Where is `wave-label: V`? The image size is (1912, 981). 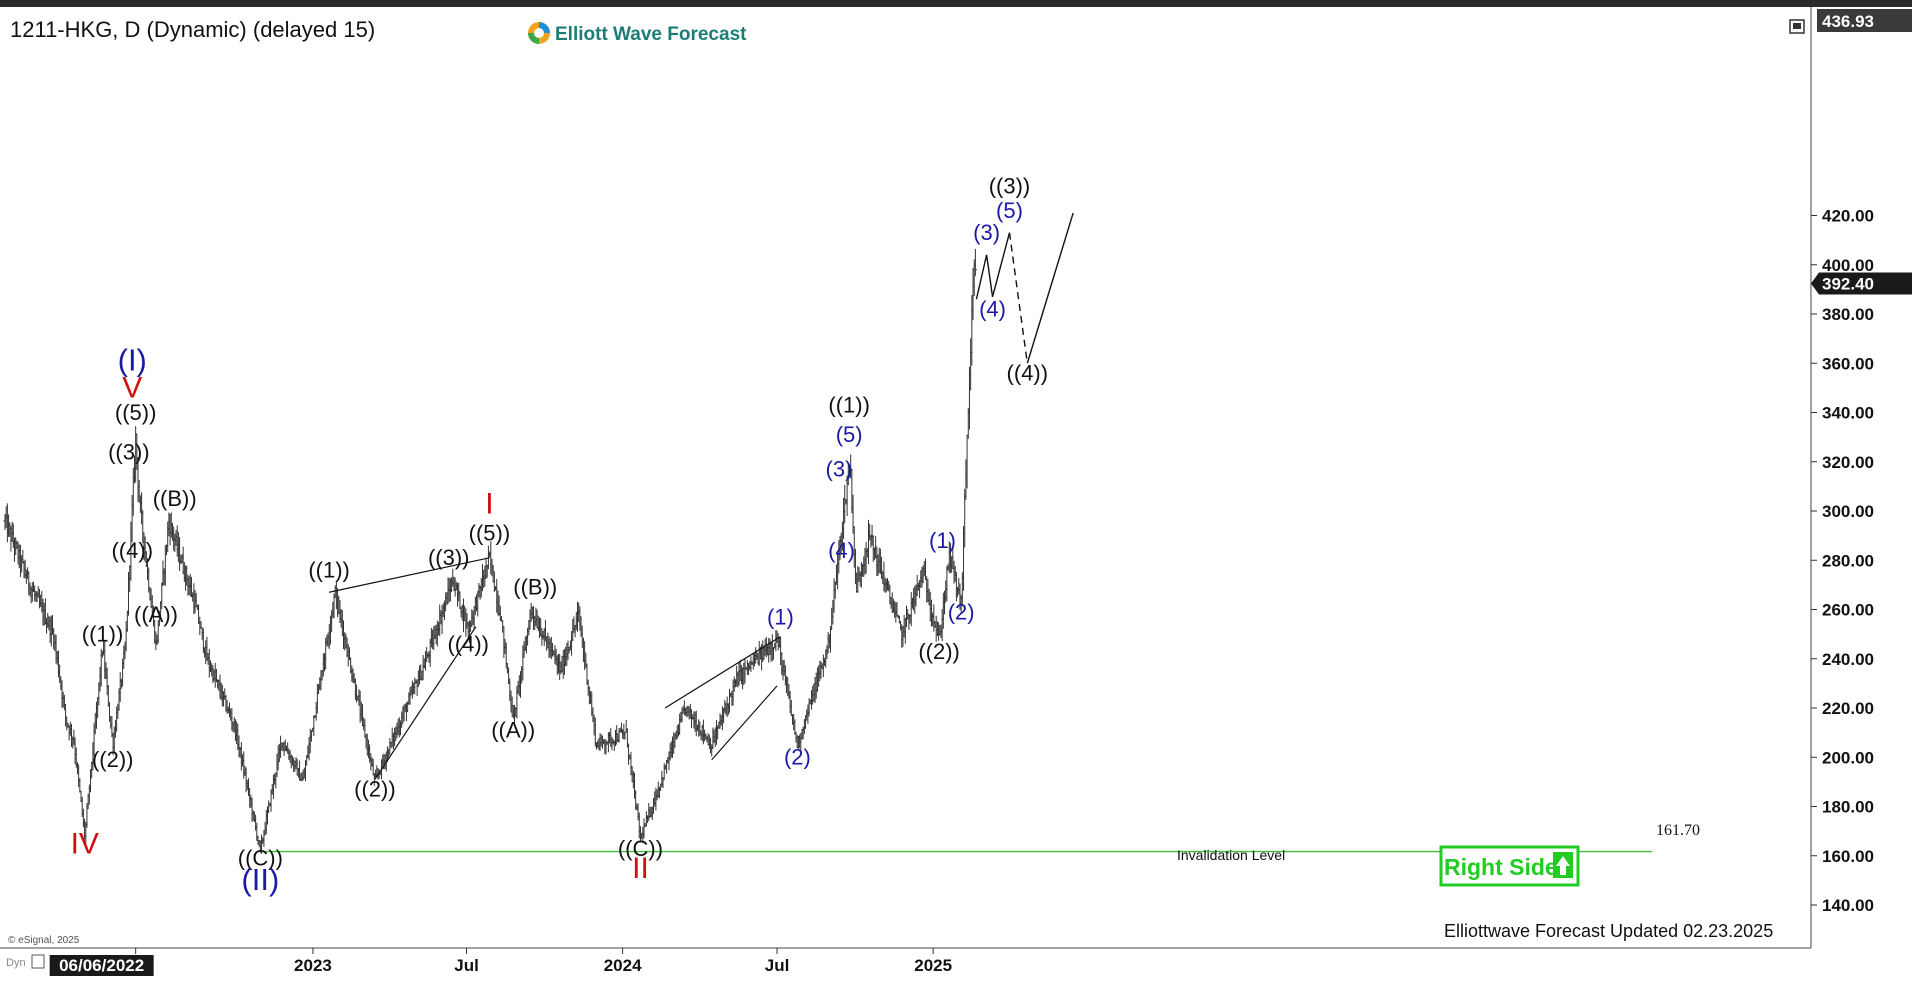
wave-label: V is located at coordinates (132, 388).